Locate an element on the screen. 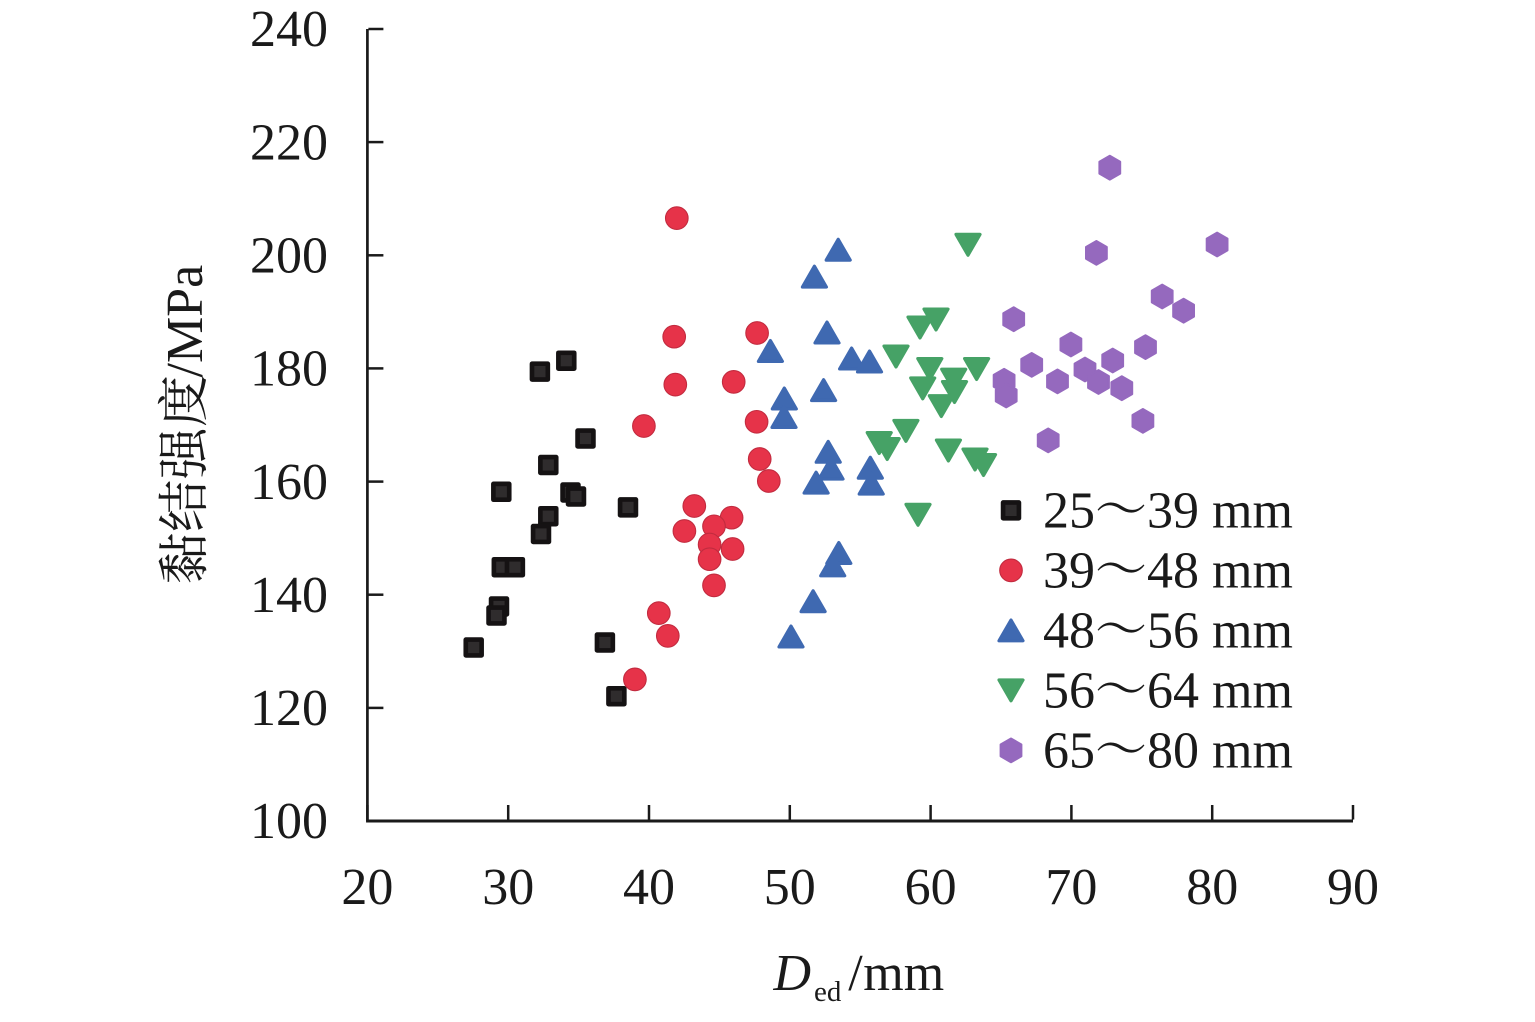 The width and height of the screenshot is (1535, 1022). svg-text: 64 mm is located at coordinates (1220, 690).